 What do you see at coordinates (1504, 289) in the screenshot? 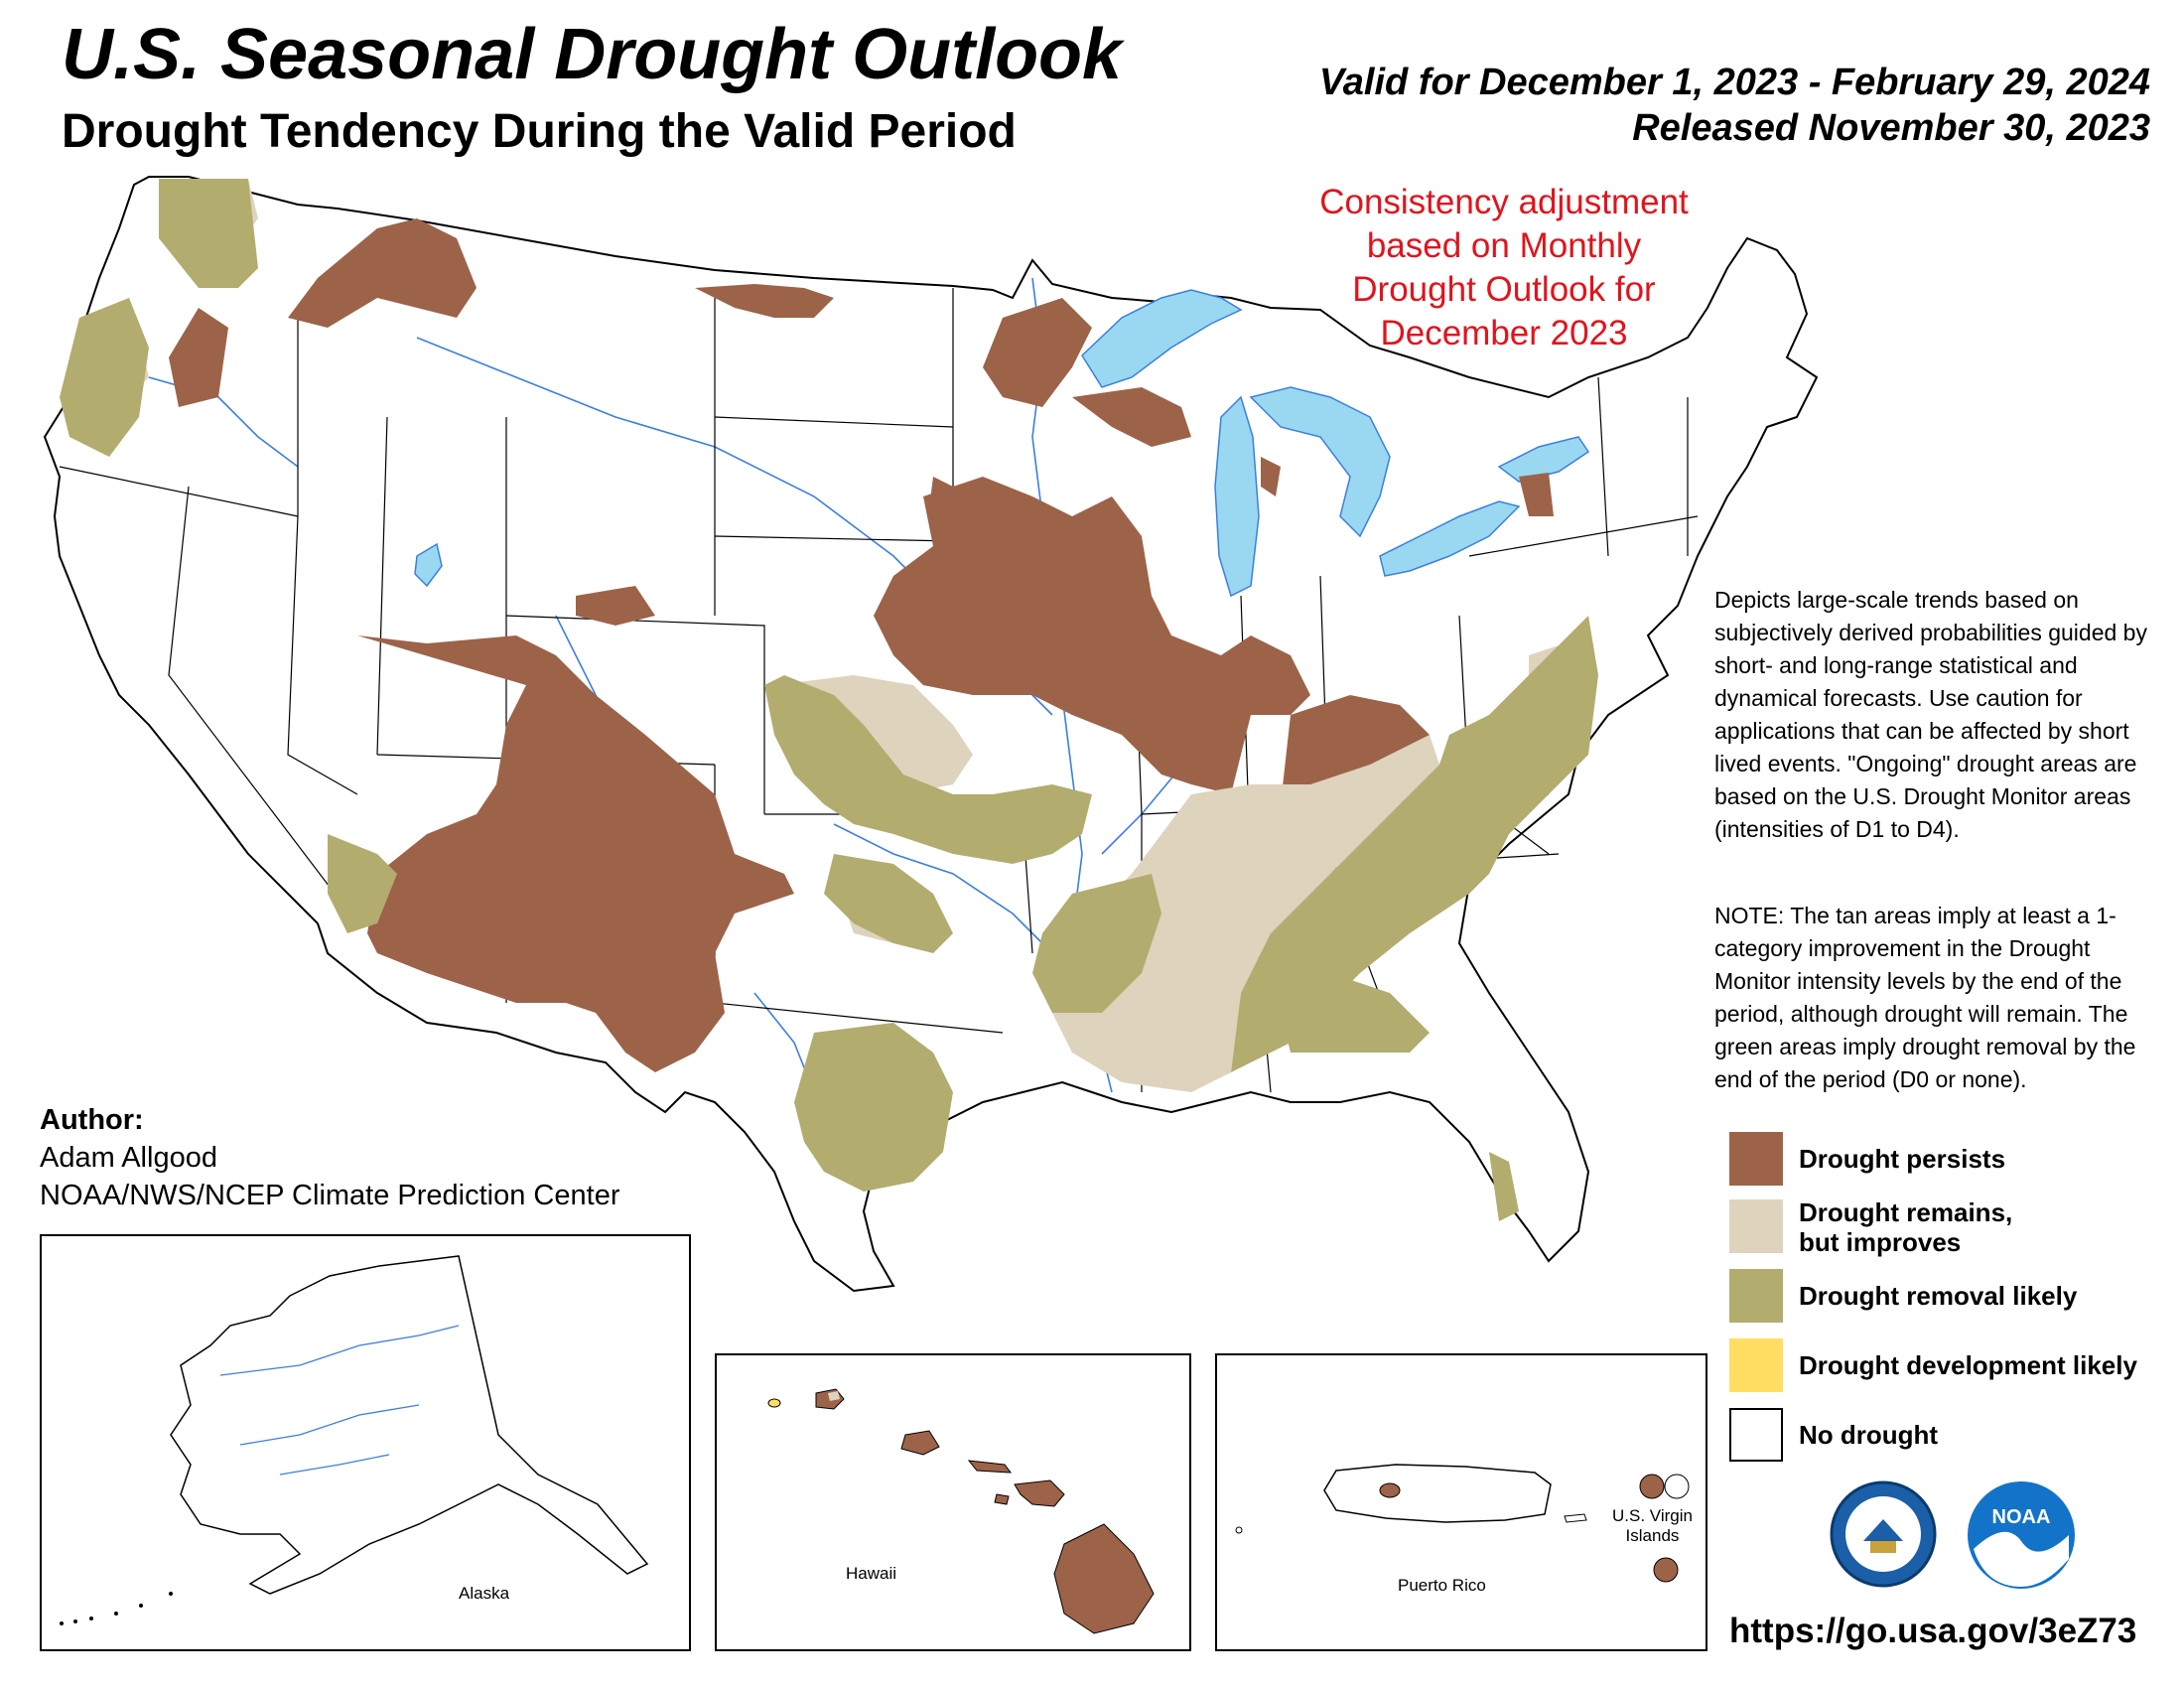
I see `consistency-line: Drought Outlook for` at bounding box center [1504, 289].